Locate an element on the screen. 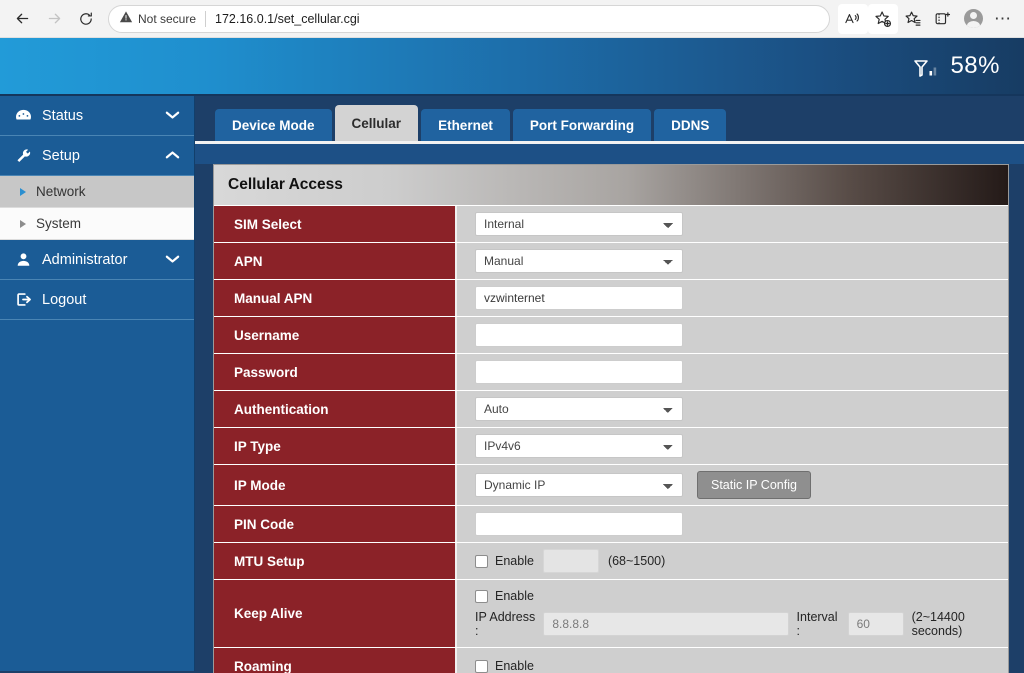  sidebar-item-status: Status is located at coordinates (97, 116).